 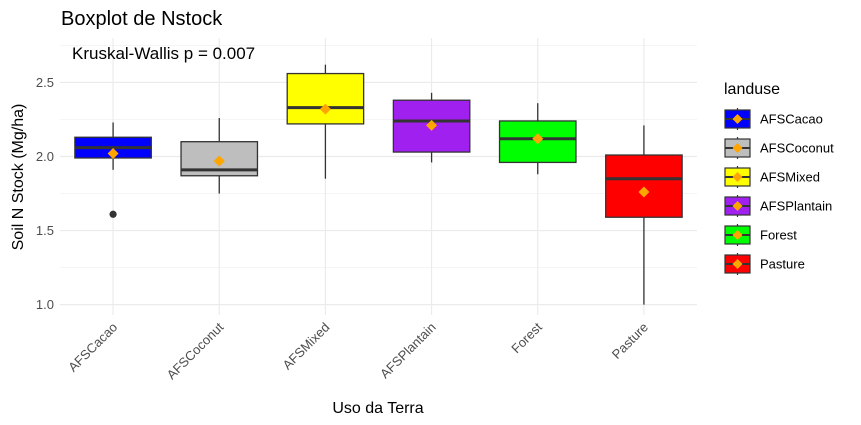 I want to click on y-tick-label: 2.0, so click(x=45, y=156).